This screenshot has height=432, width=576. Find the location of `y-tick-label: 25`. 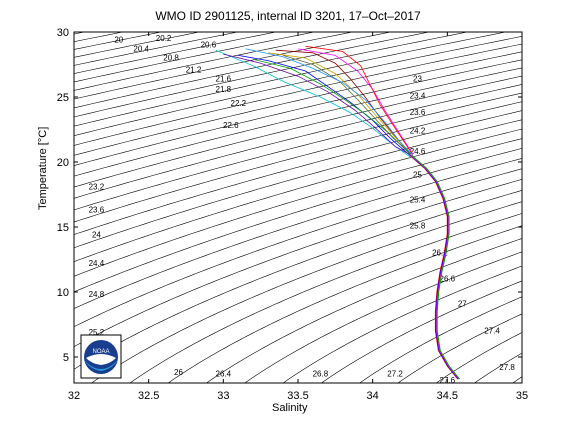

y-tick-label: 25 is located at coordinates (63, 98).